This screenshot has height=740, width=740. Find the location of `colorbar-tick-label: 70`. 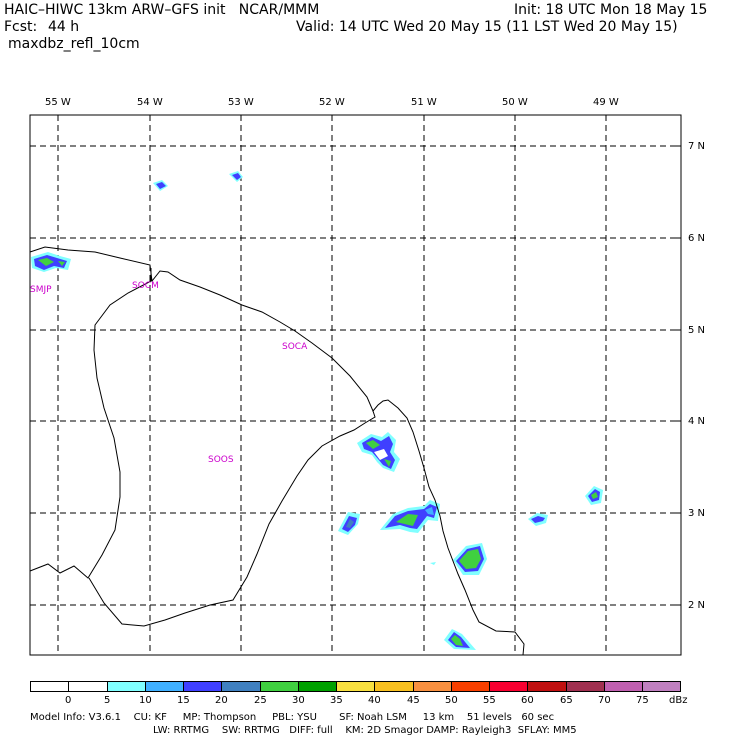

colorbar-tick-label: 70 is located at coordinates (604, 700).